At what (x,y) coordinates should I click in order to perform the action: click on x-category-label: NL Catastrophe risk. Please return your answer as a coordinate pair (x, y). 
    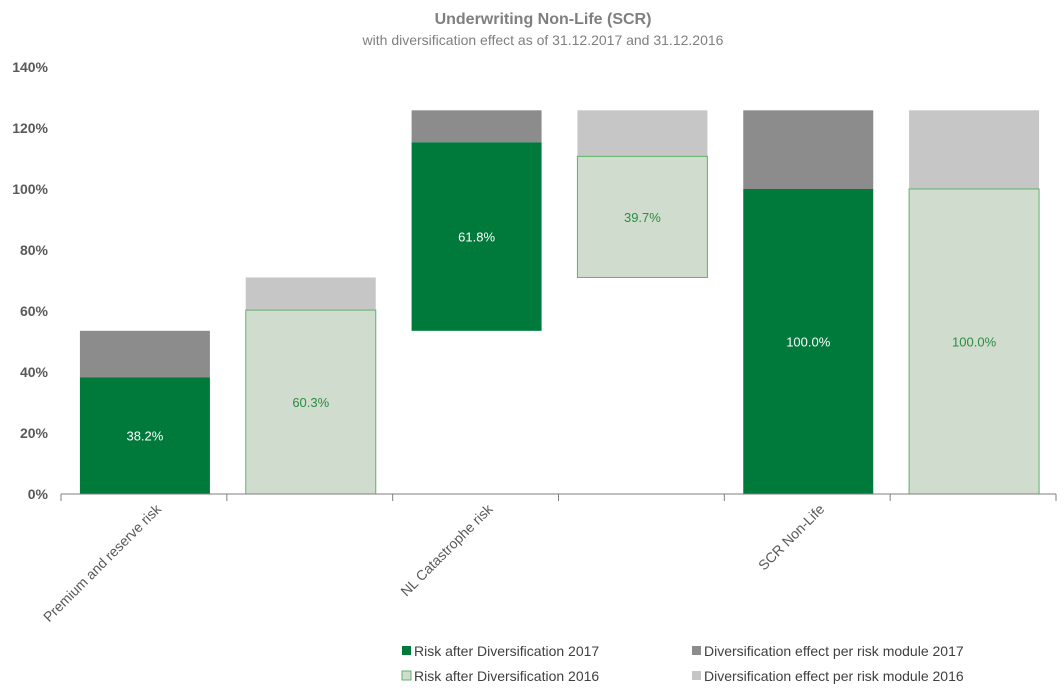
    Looking at the image, I should click on (446, 549).